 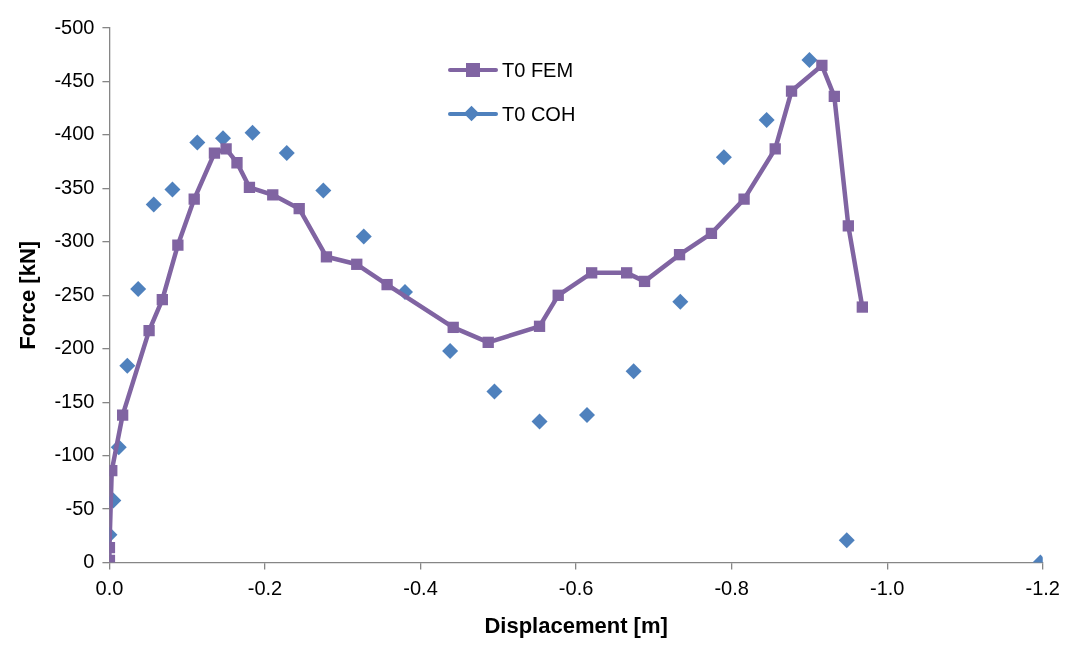 What do you see at coordinates (74, 133) in the screenshot?
I see `y-tick-label: -400` at bounding box center [74, 133].